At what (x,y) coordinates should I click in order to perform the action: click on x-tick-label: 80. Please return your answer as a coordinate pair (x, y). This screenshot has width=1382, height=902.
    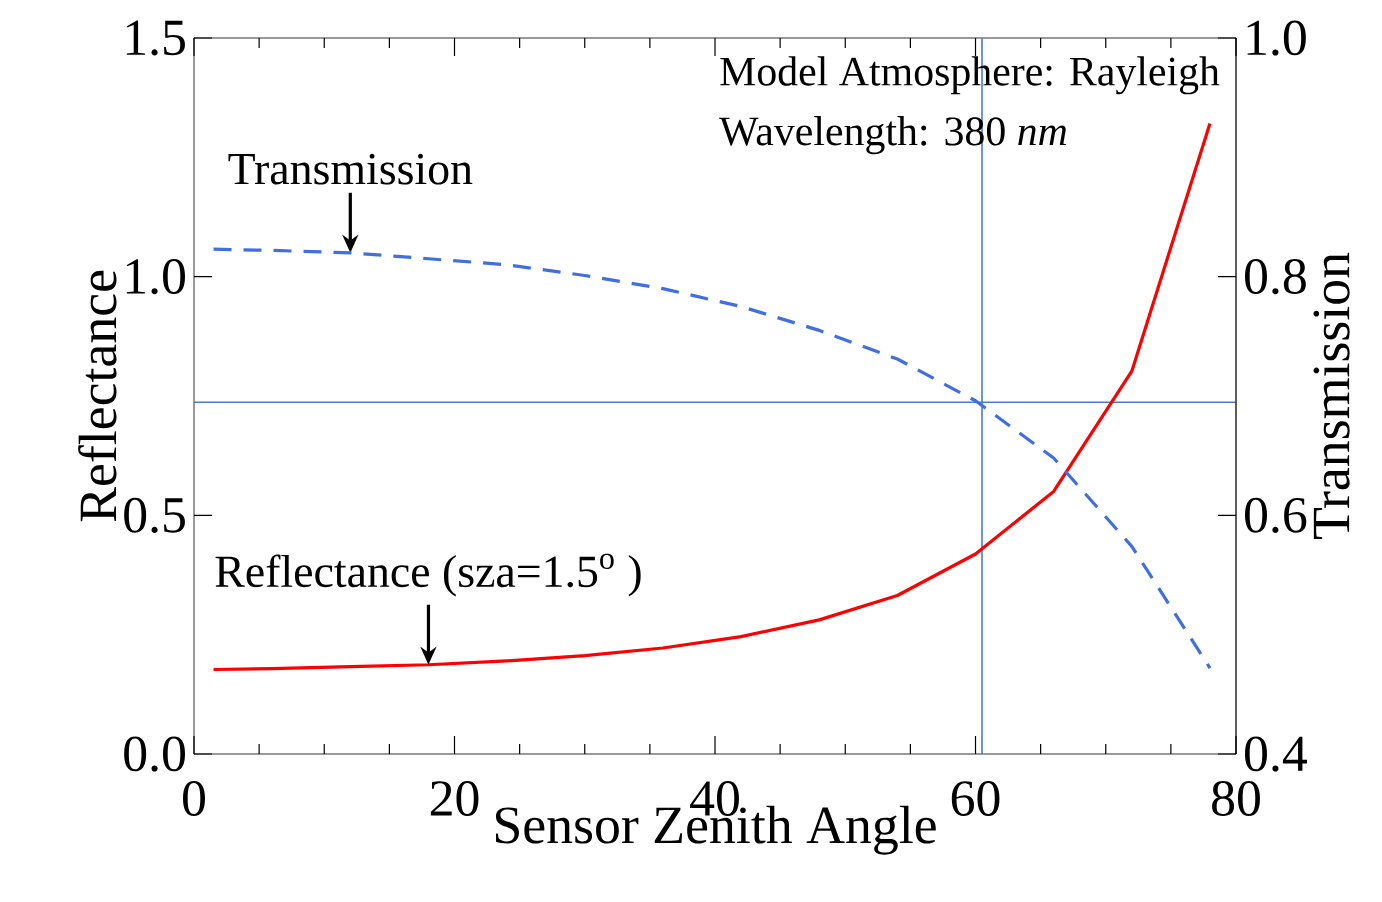
    Looking at the image, I should click on (1236, 798).